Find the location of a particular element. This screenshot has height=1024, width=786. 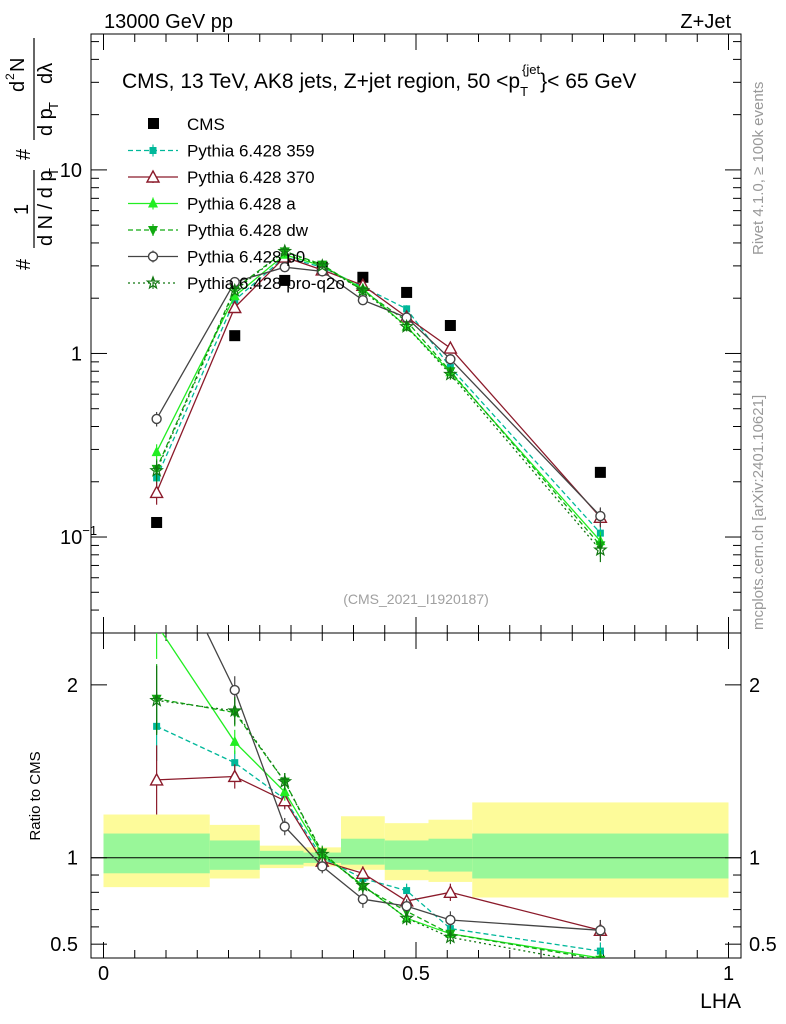

legend-label-pq2o: Pythia 6.428 pro-q2o is located at coordinates (266, 283).